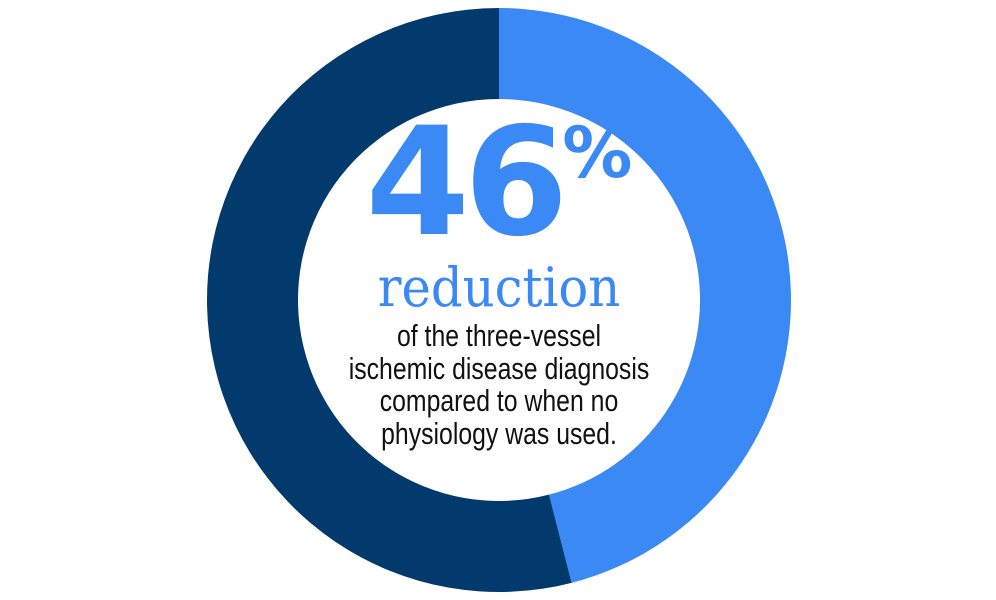  Describe the element at coordinates (499, 368) in the screenshot. I see `description-line: ischemic disease diagnosis` at that location.